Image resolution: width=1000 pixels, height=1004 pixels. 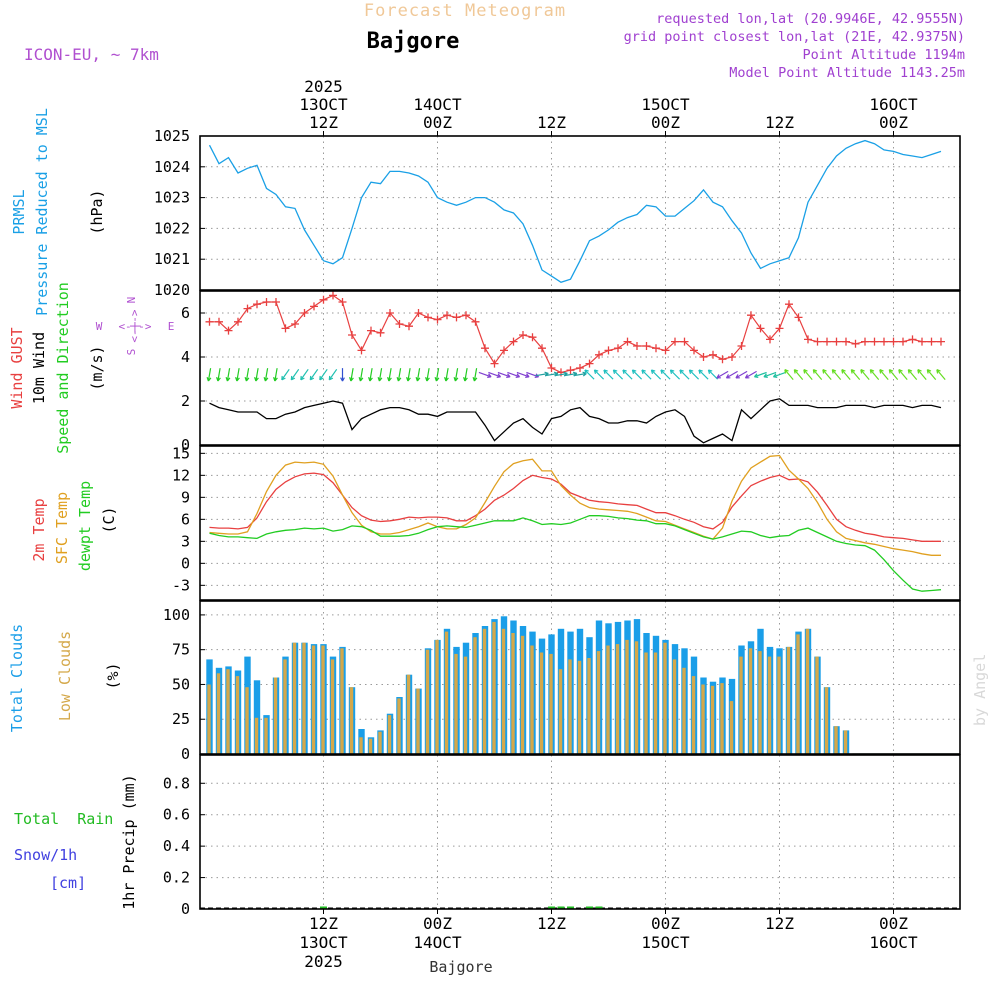 What do you see at coordinates (176, 815) in the screenshot?
I see `y-tick-label: 0.6` at bounding box center [176, 815].